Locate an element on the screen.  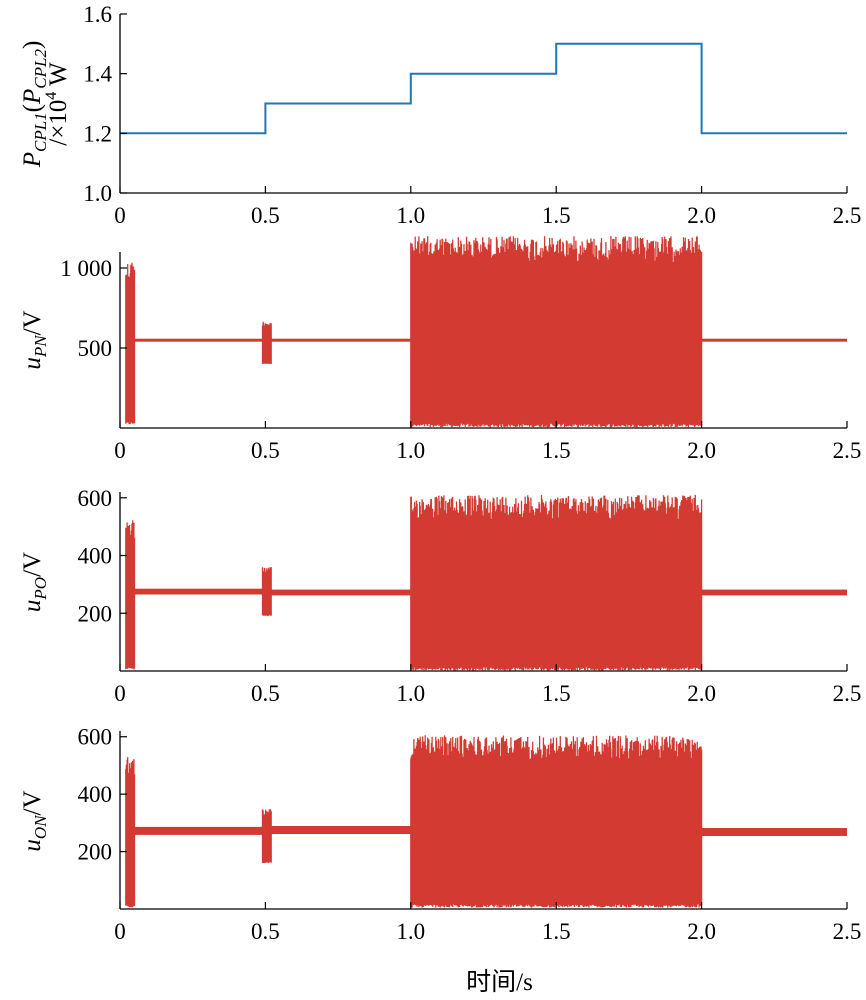
y-axis-label: uPO/V is located at coordinates (34, 582).